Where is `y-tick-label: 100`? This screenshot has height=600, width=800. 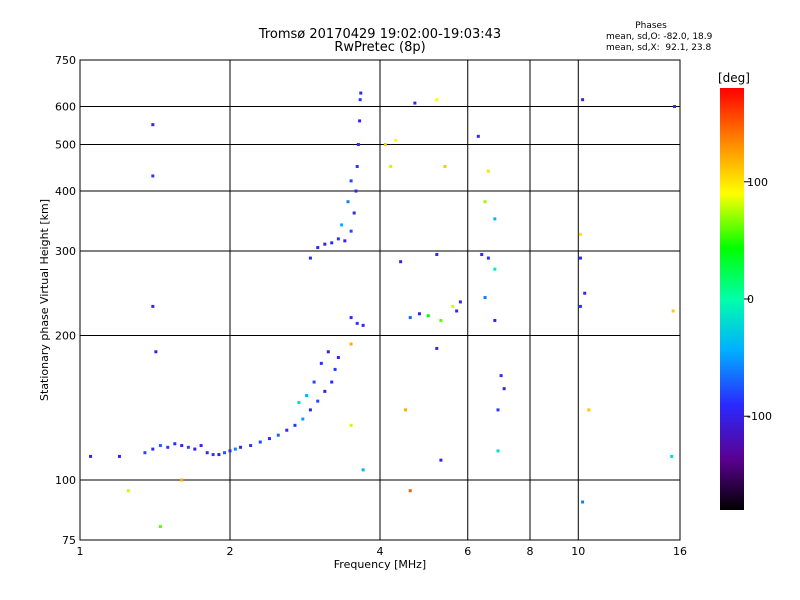
y-tick-label: 100 is located at coordinates (65, 480).